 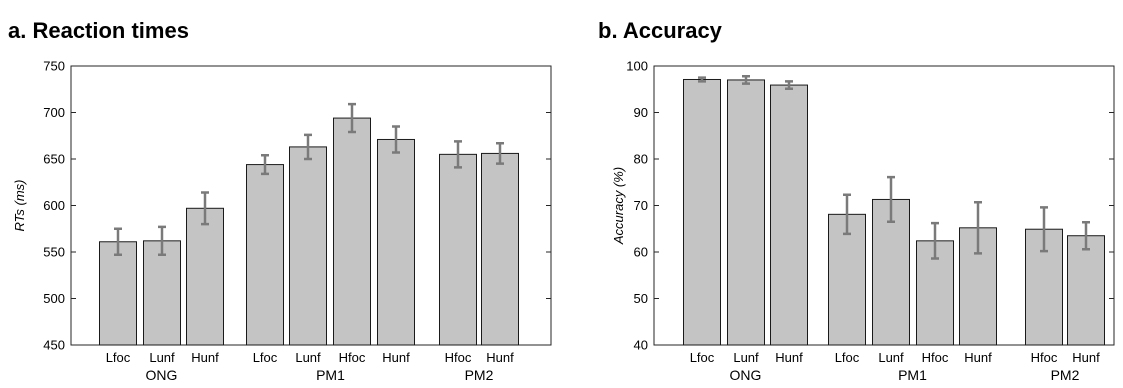 I want to click on y-tick-label: 450, so click(x=54, y=345).